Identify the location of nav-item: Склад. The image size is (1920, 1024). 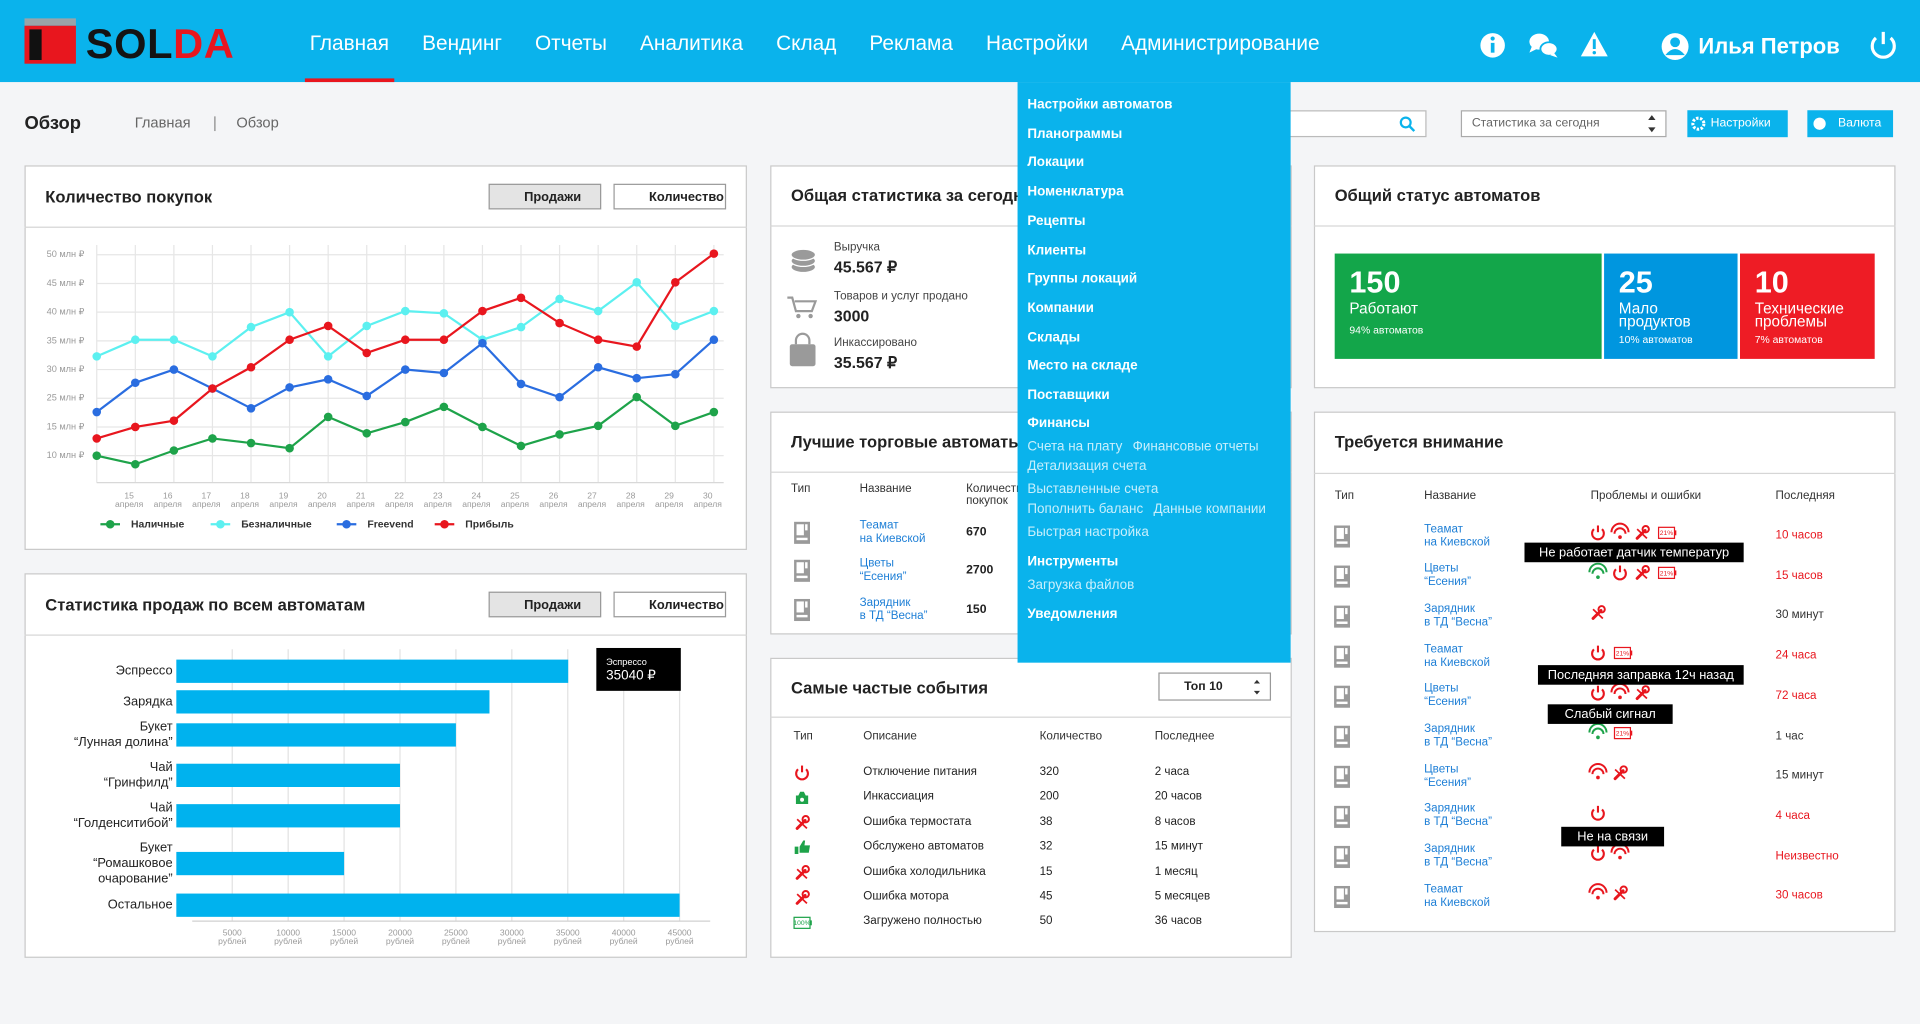
(806, 43).